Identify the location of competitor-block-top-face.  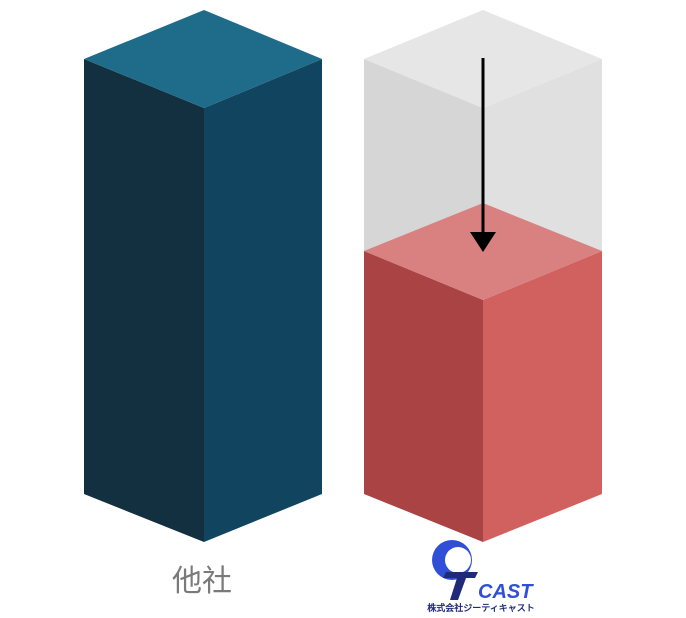
(203, 59).